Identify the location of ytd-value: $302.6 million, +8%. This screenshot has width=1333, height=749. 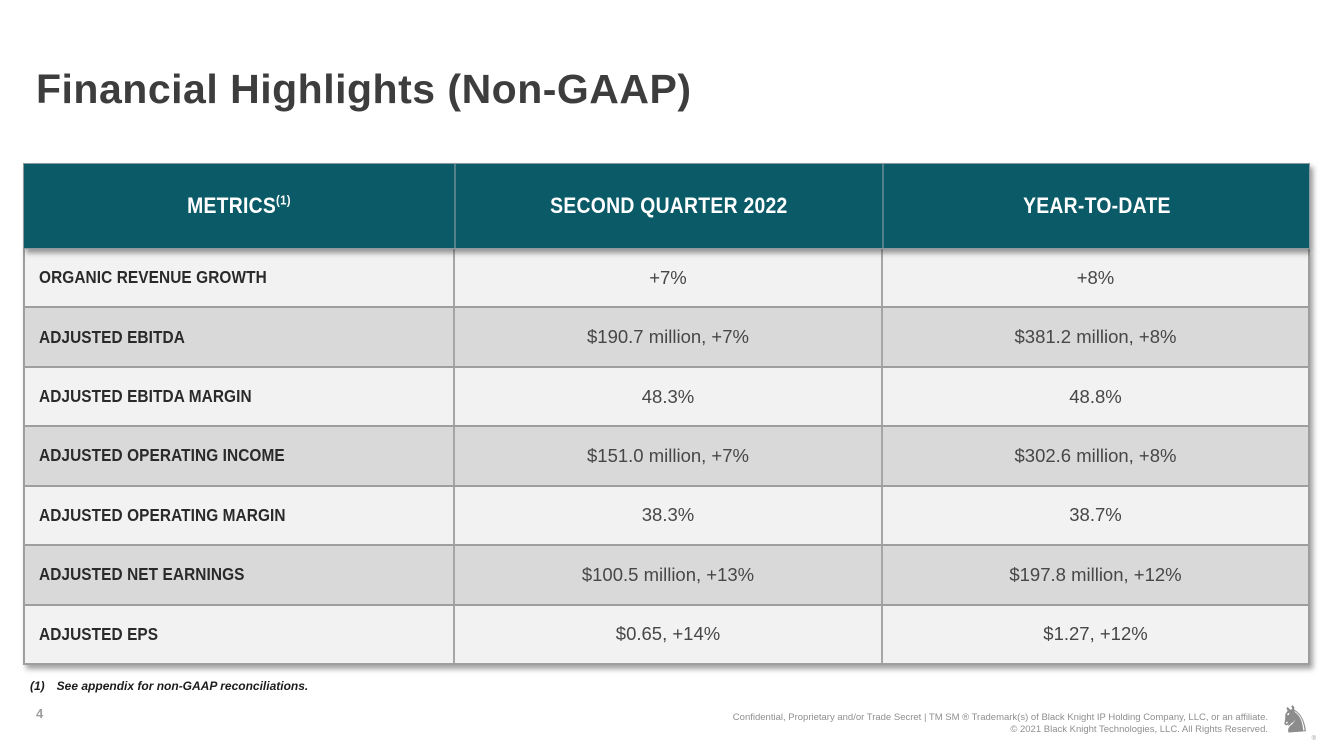
(1094, 456).